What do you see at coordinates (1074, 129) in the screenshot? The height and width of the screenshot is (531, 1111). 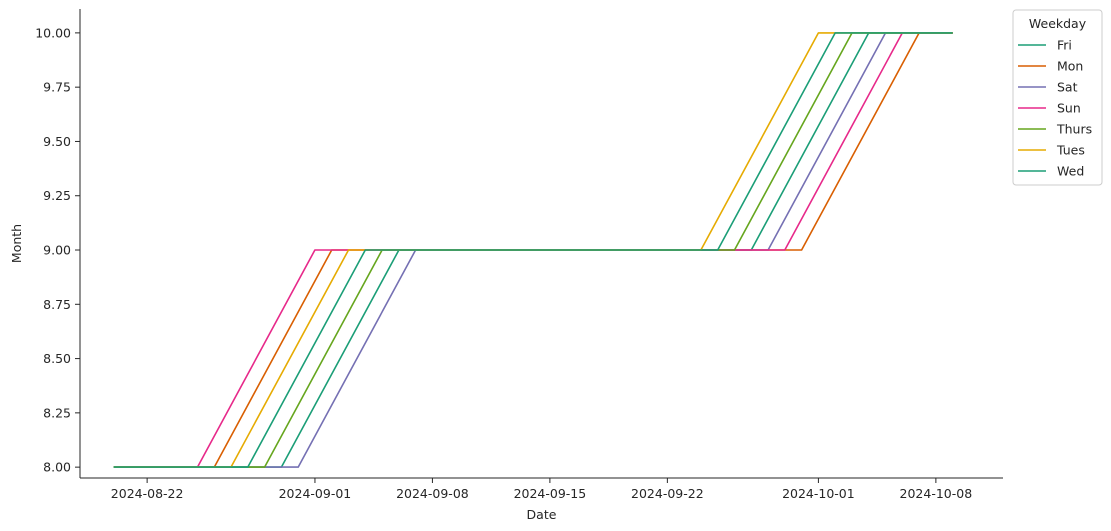 I see `legend-label-thurs: Thurs` at bounding box center [1074, 129].